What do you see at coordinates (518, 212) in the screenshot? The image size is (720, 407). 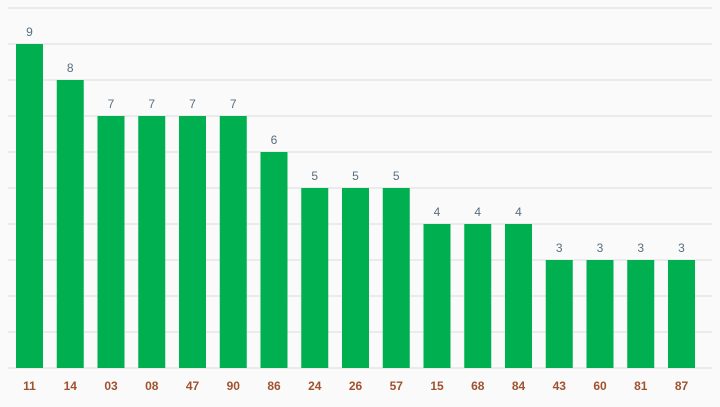 I see `value-label-84: 4` at bounding box center [518, 212].